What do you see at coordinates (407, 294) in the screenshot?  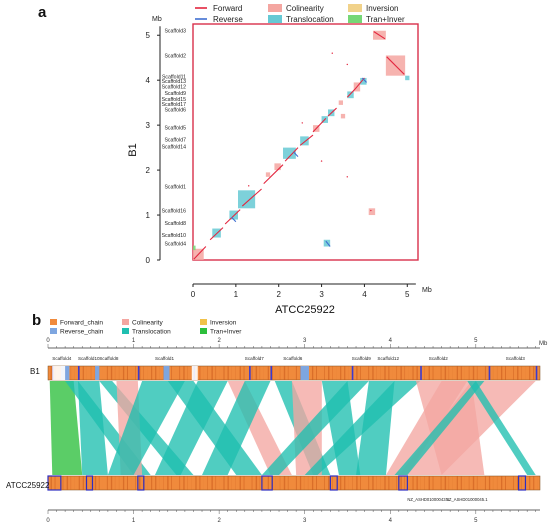 I see `x-tick-label: 5` at bounding box center [407, 294].